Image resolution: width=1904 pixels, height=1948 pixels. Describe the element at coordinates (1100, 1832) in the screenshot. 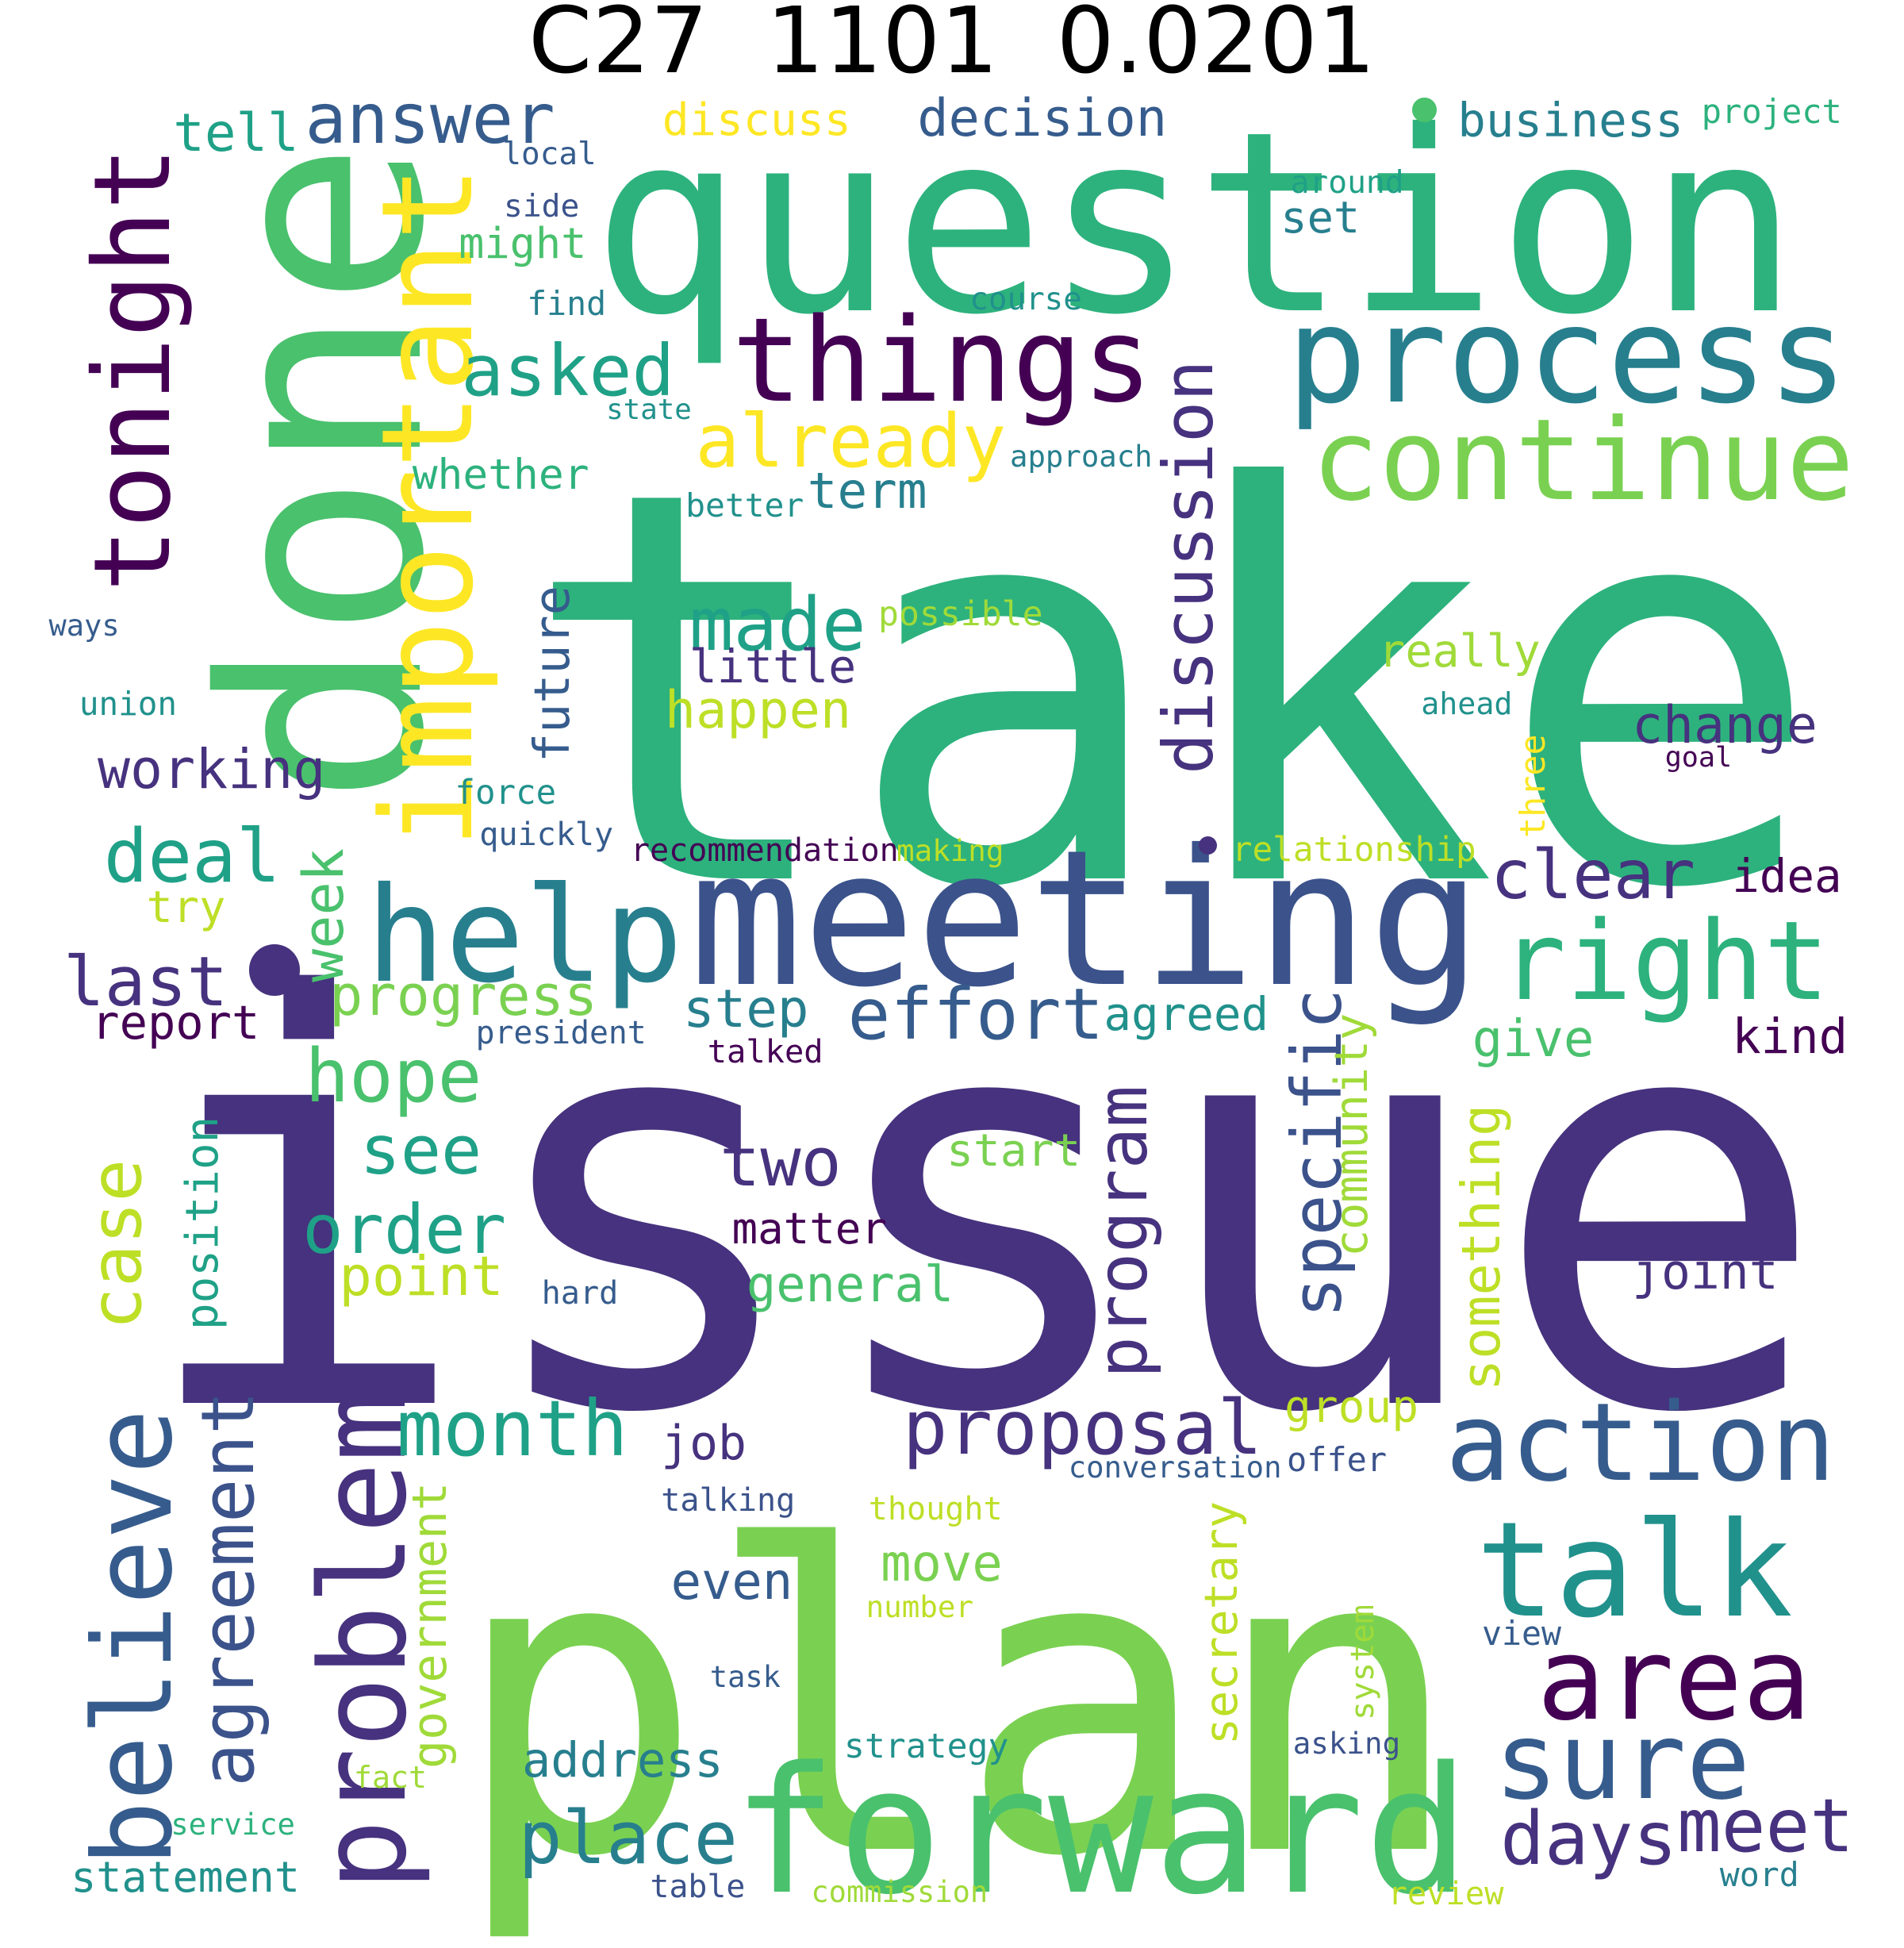

I see `word-forward: forward` at that location.